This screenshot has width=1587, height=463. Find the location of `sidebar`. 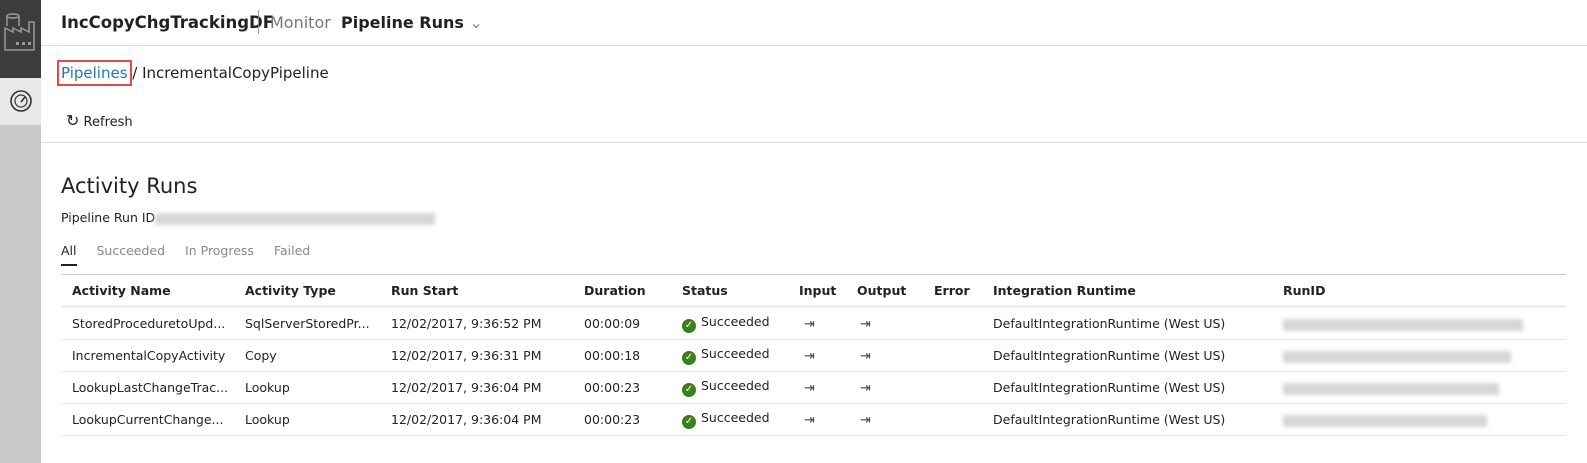

sidebar is located at coordinates (20, 231).